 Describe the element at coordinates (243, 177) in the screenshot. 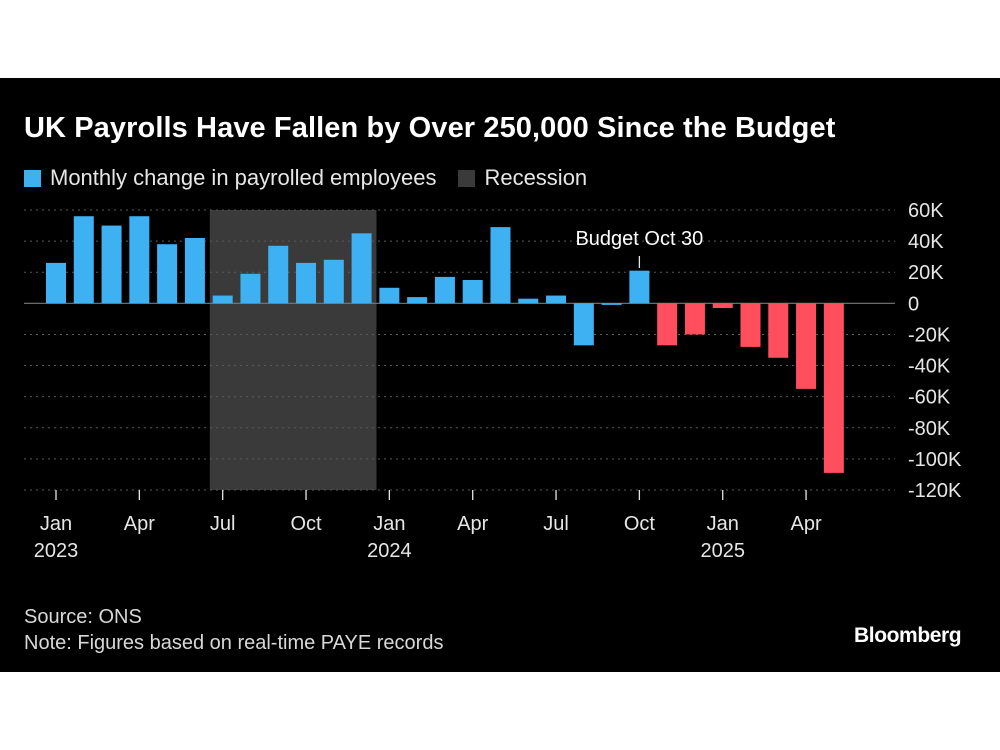

I see `legend-label-series: Monthly change in payrolled employees` at that location.